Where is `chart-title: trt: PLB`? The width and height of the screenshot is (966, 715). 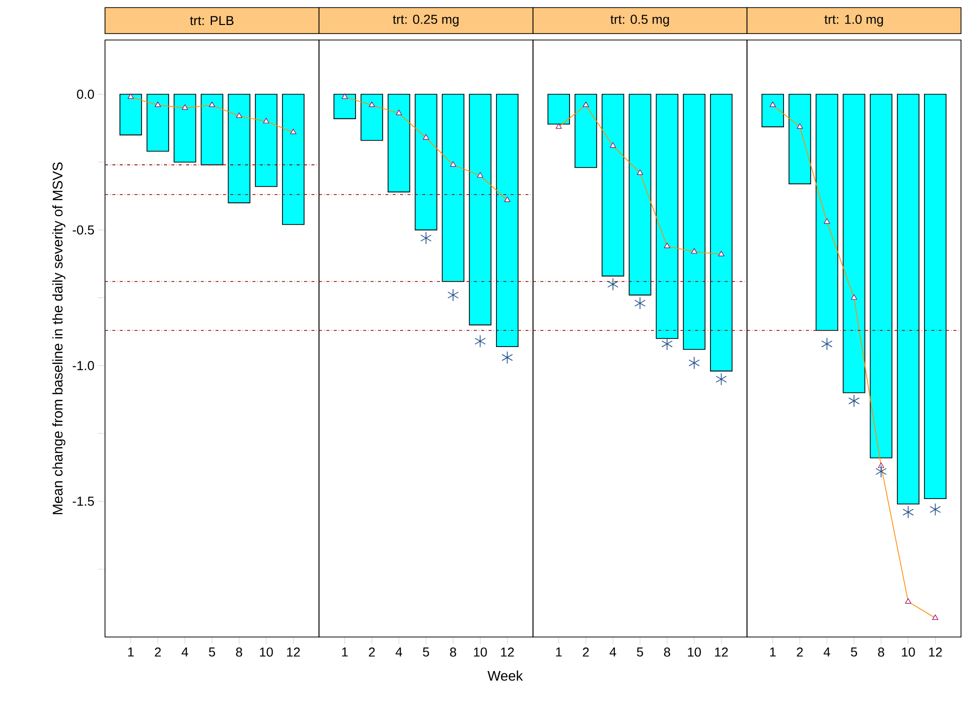 chart-title: trt: PLB is located at coordinates (212, 21).